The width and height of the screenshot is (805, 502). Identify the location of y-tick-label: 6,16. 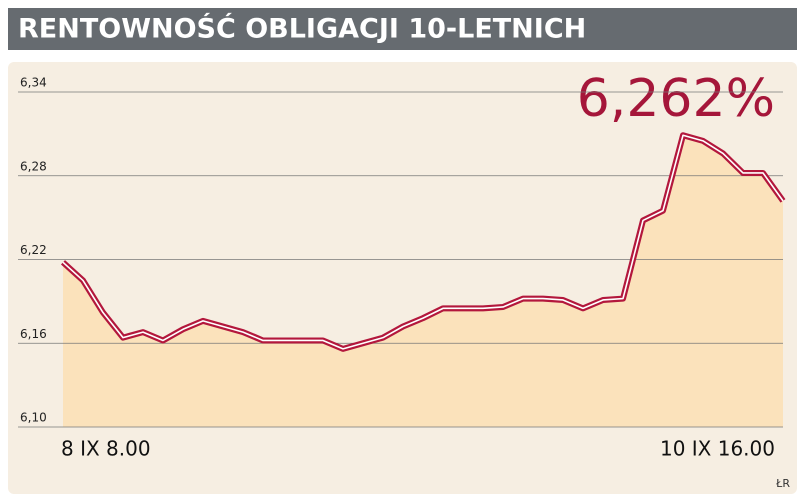
(33, 334).